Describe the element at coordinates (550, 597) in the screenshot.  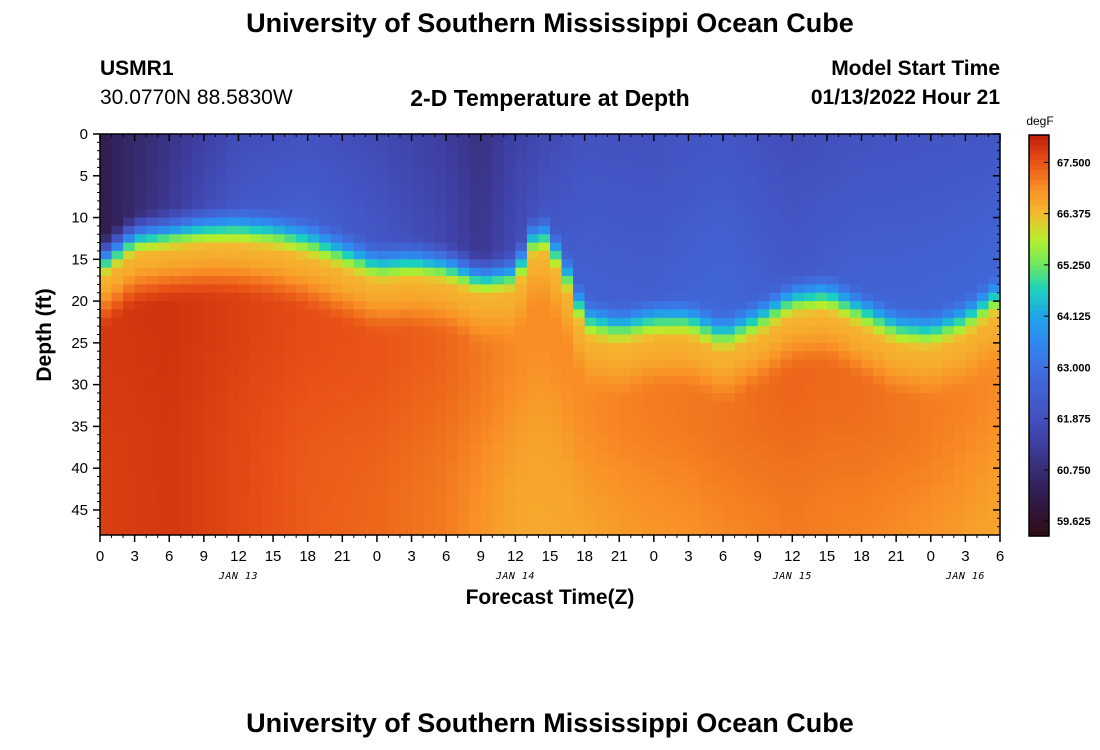
I see `x-axis-label: Forecast Time(Z)` at that location.